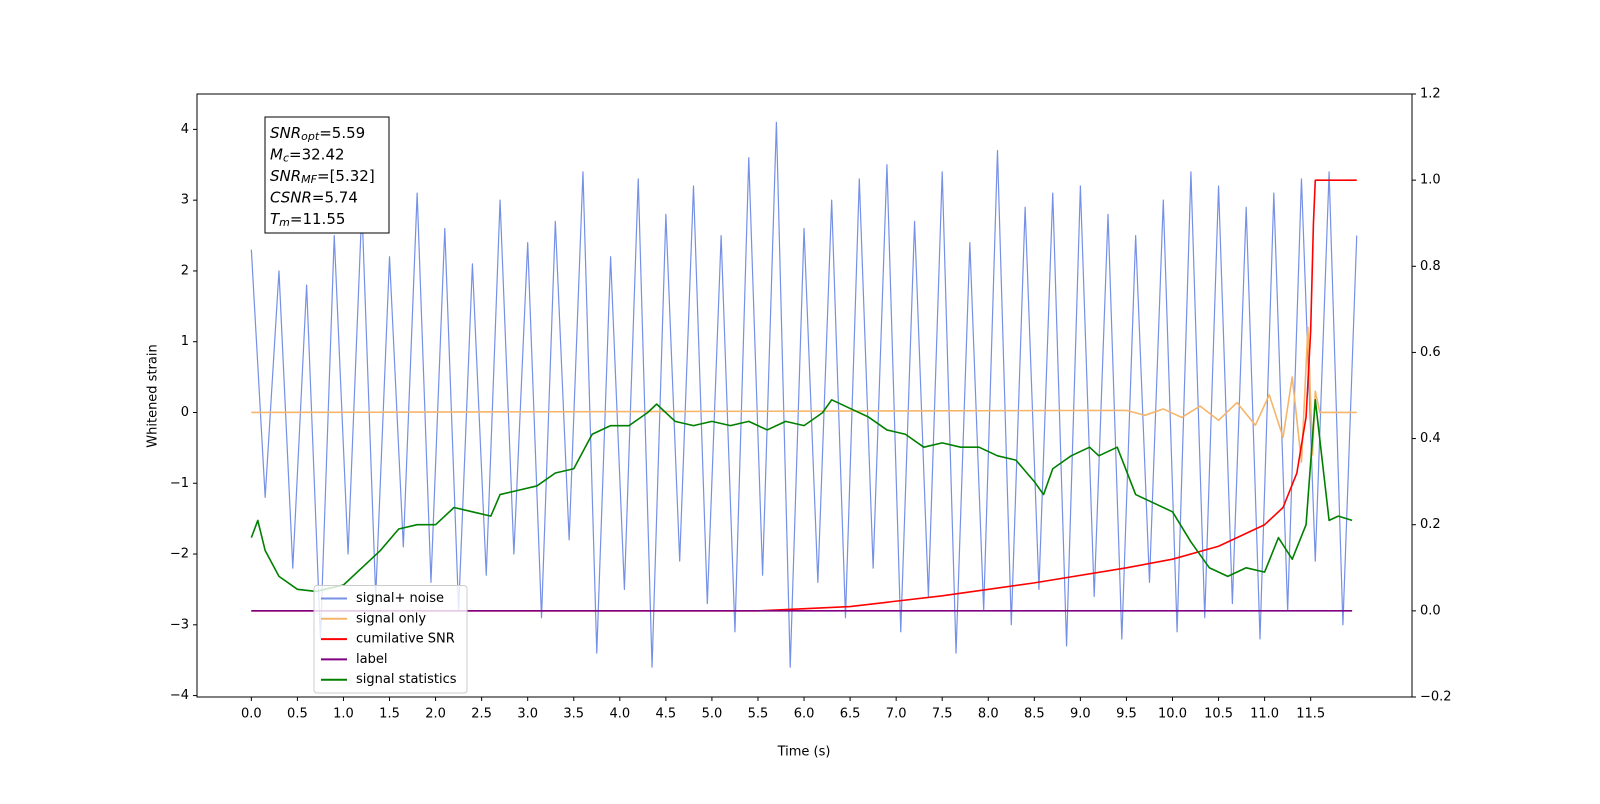 The width and height of the screenshot is (1600, 804). I want to click on y2-tick-label: 1.0, so click(1430, 180).